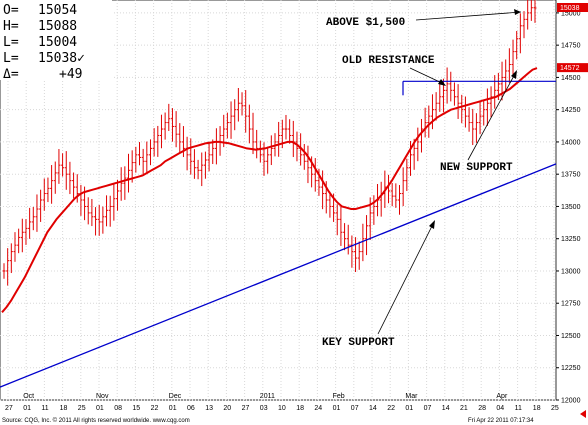 This screenshot has width=588, height=425. Describe the element at coordinates (583, 414) in the screenshot. I see `scroll-left-arrow-icon` at that location.